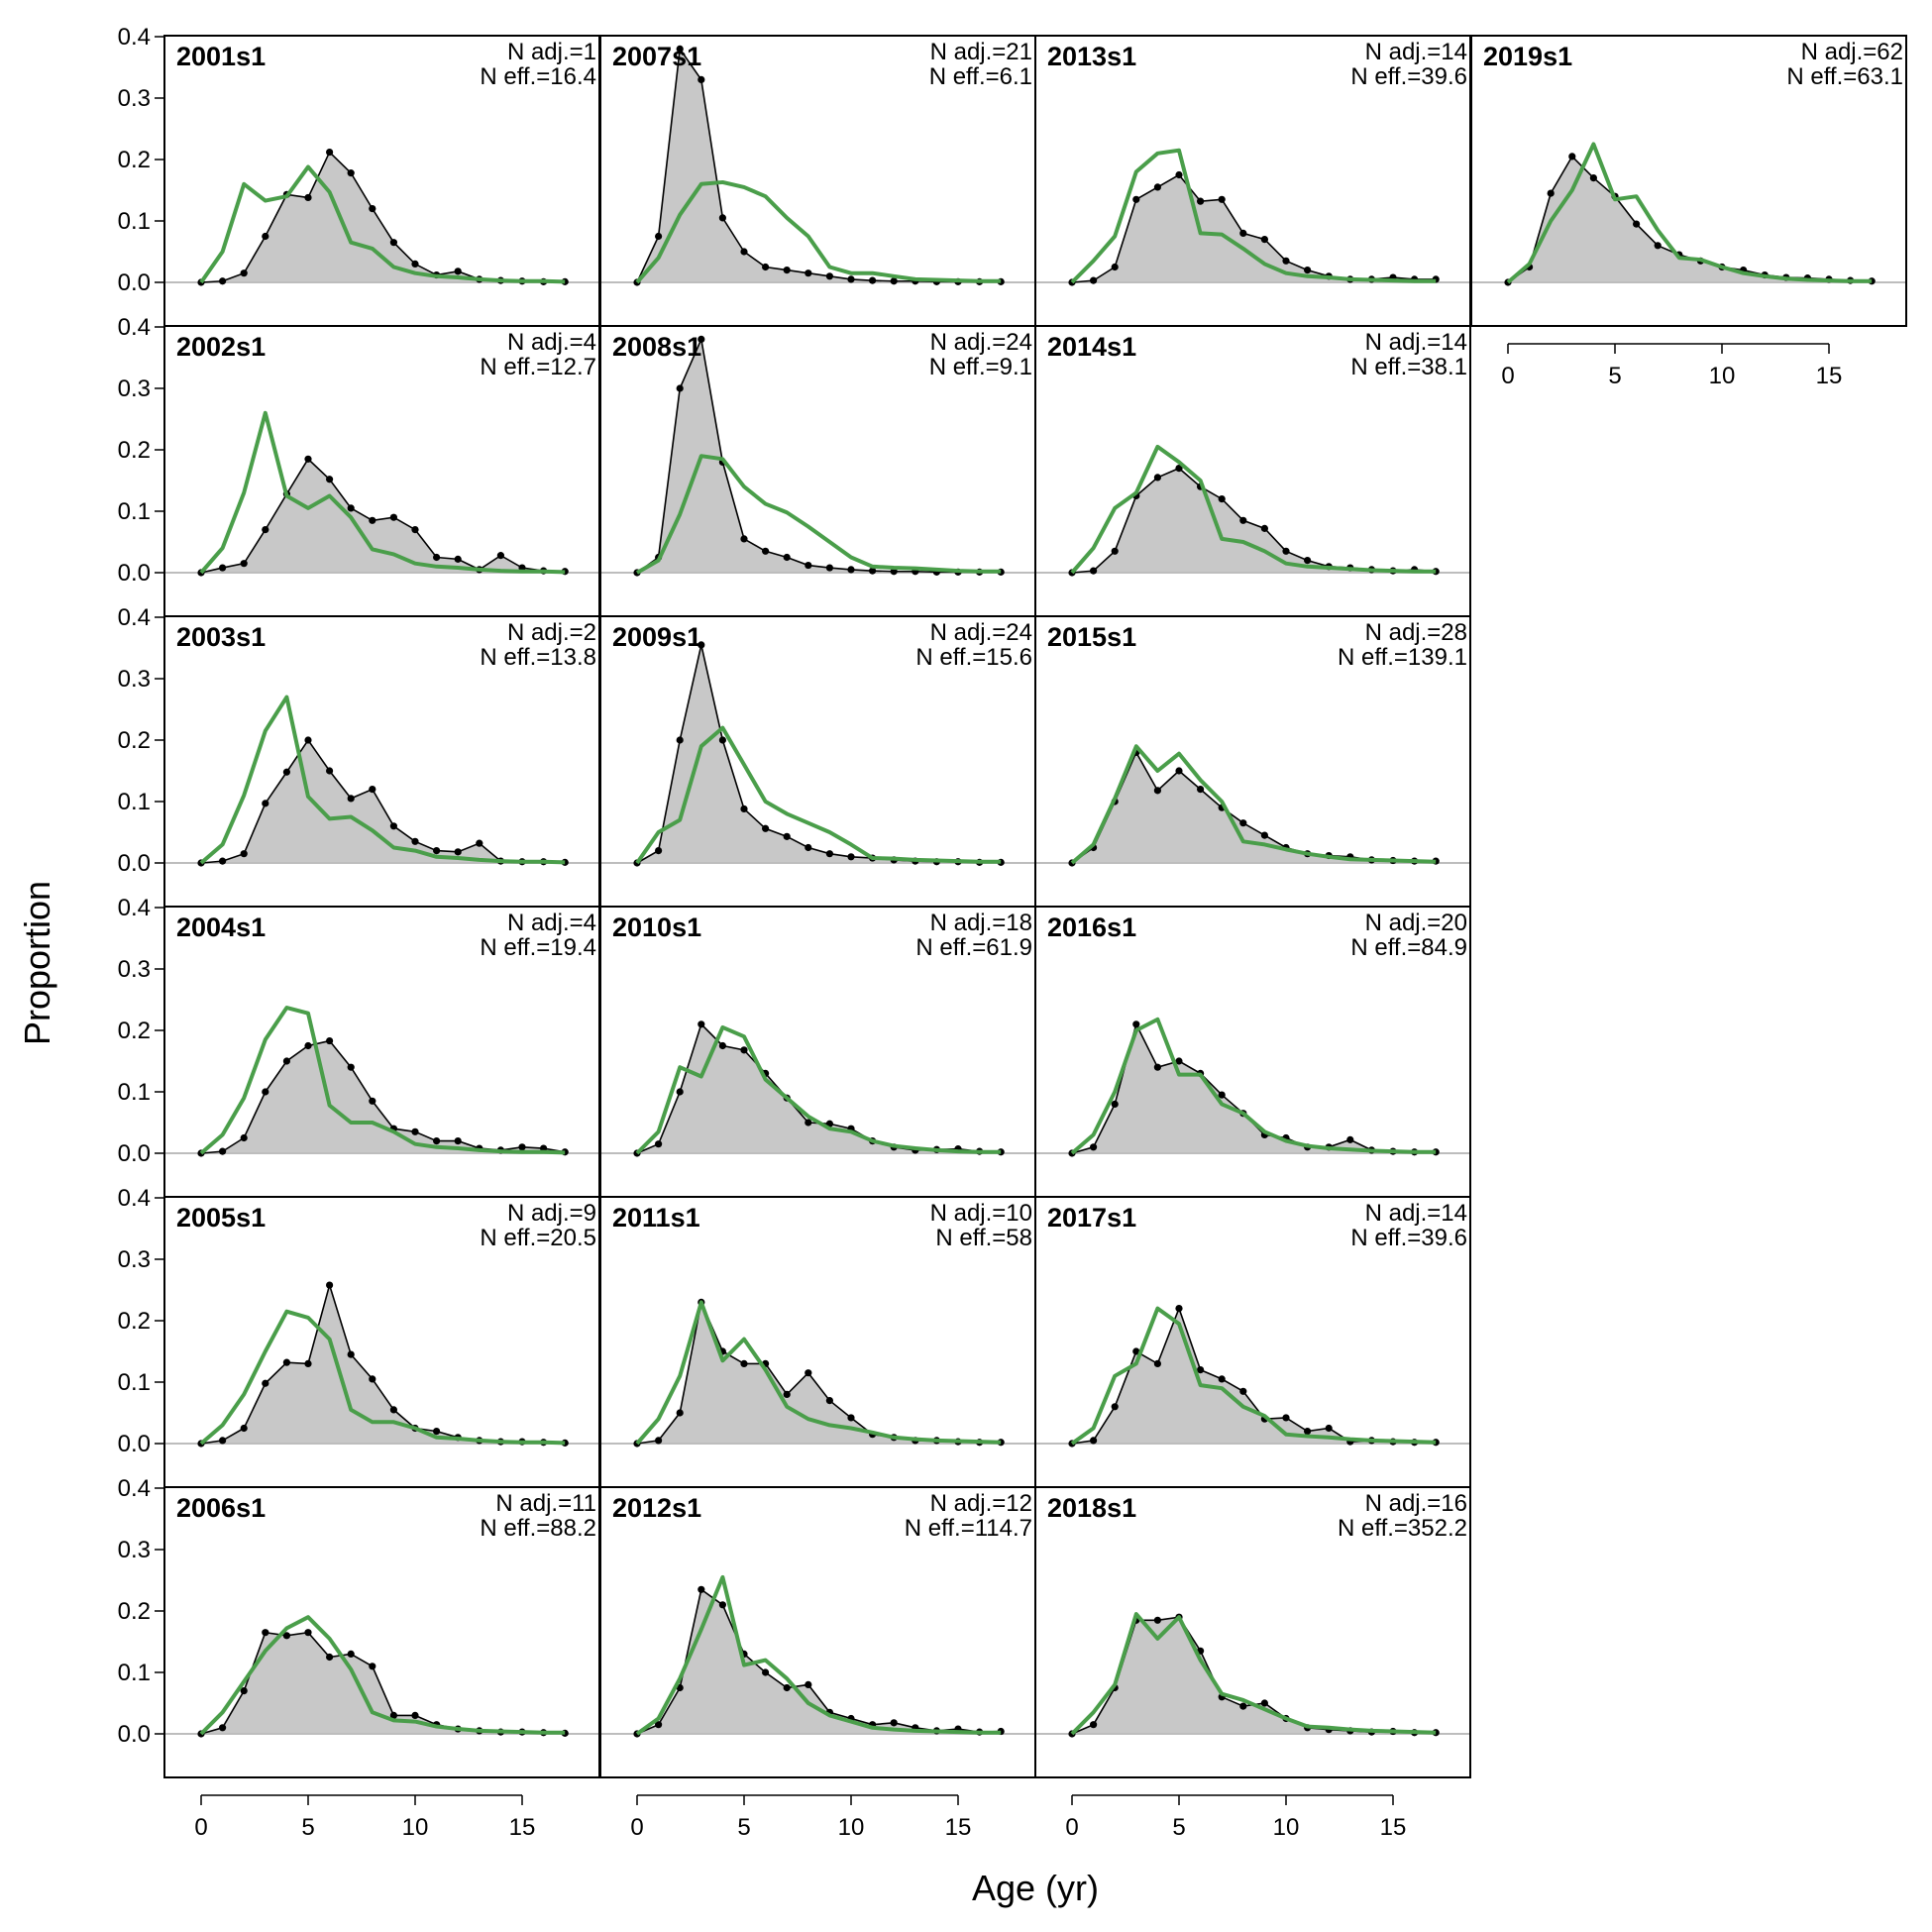 The width and height of the screenshot is (1932, 1932). I want to click on panel-n-adj: N adj.=24, so click(981, 343).